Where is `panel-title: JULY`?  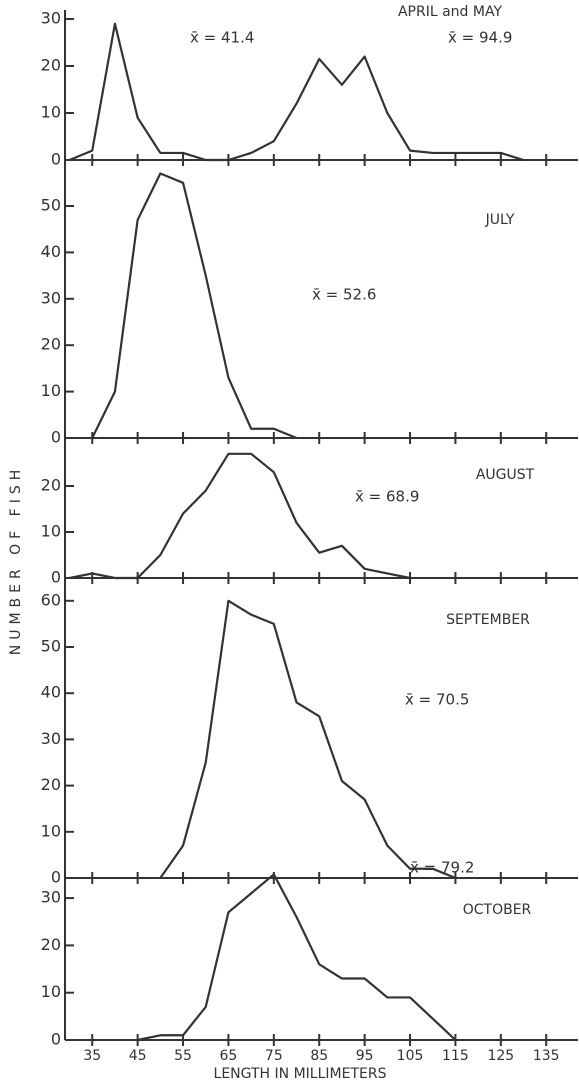
panel-title: JULY is located at coordinates (500, 220).